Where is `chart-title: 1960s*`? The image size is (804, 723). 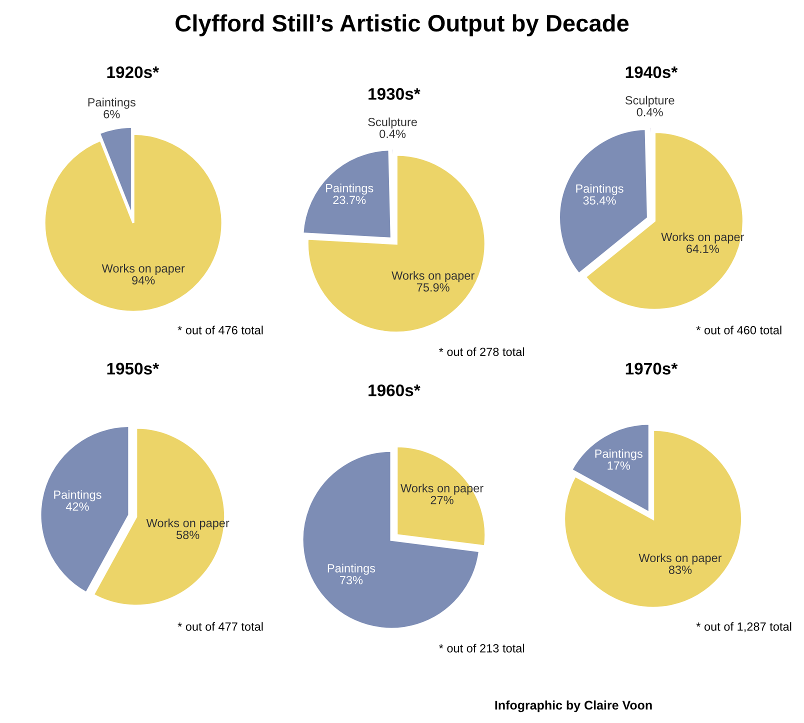
chart-title: 1960s* is located at coordinates (394, 390).